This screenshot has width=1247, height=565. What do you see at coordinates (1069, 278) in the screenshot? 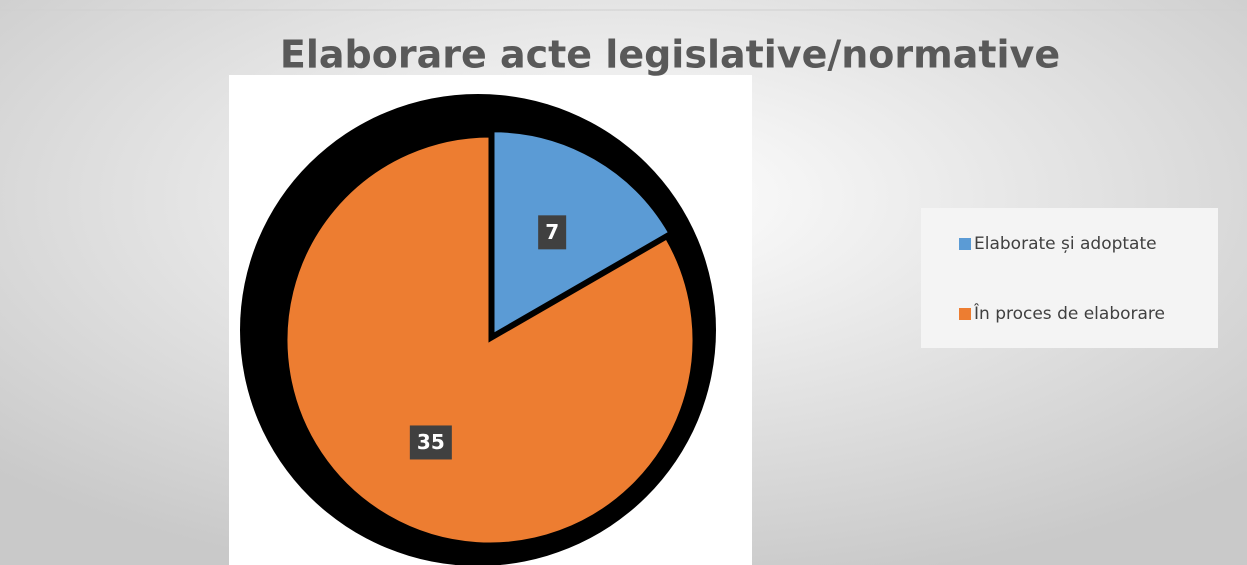
I see `legend` at bounding box center [1069, 278].